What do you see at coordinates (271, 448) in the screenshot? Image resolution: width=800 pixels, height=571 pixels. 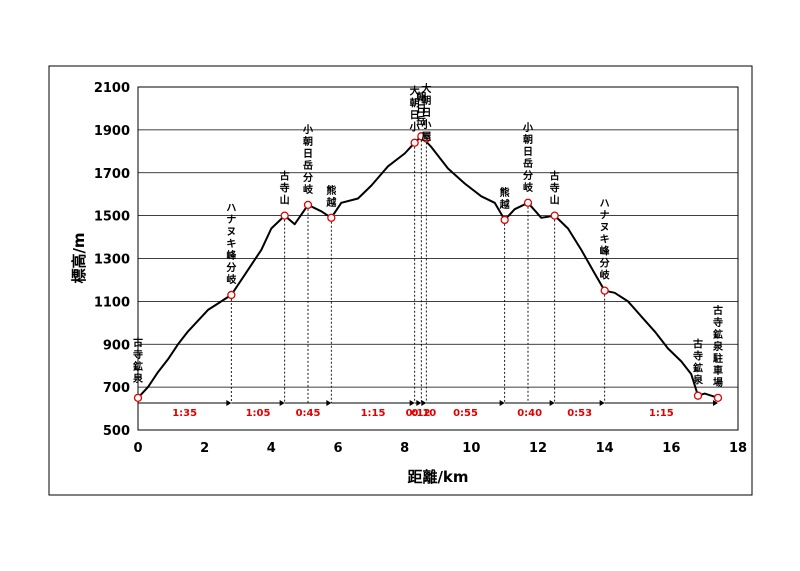 I see `x-tick-label: 4` at bounding box center [271, 448].